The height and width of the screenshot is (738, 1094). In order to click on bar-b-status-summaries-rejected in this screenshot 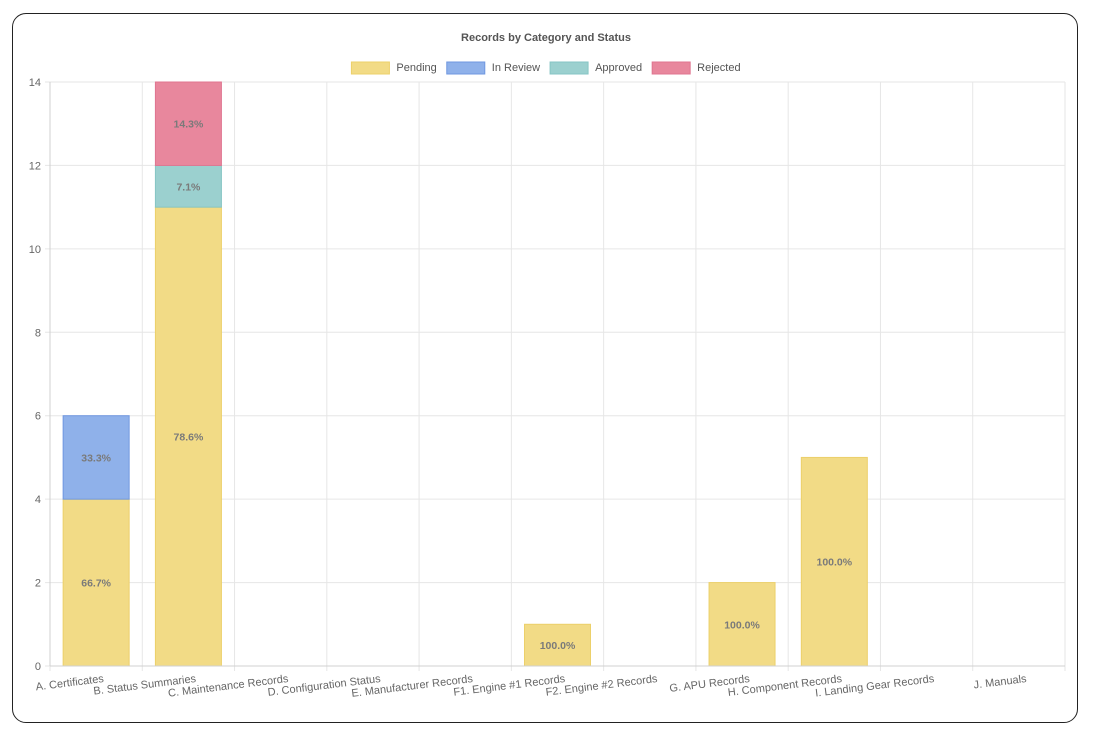, I will do `click(188, 123)`.